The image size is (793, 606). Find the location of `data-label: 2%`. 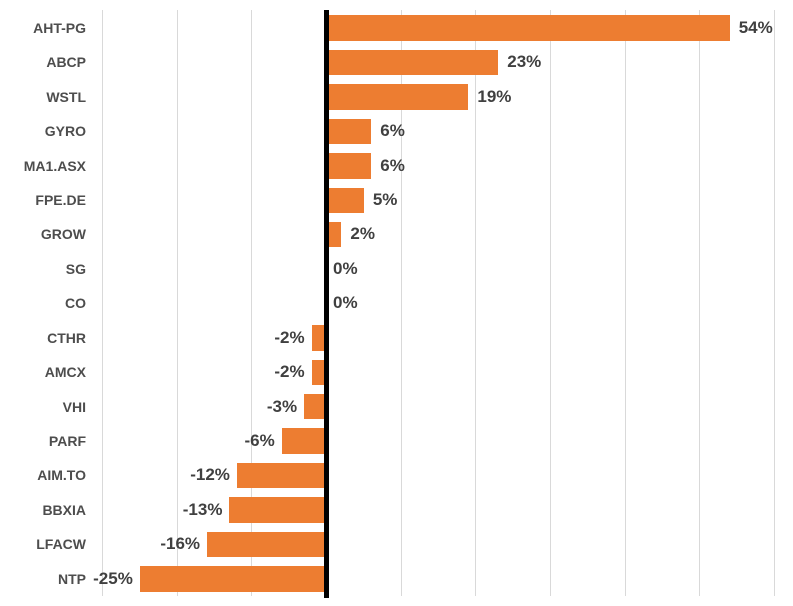

data-label: 2% is located at coordinates (362, 234).